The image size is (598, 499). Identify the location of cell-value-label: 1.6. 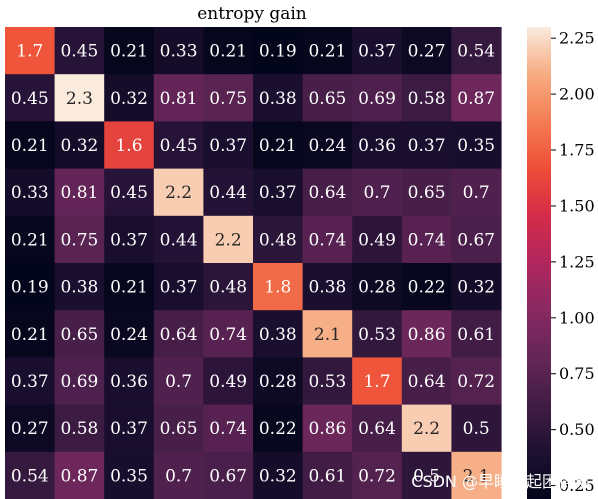
(128, 146).